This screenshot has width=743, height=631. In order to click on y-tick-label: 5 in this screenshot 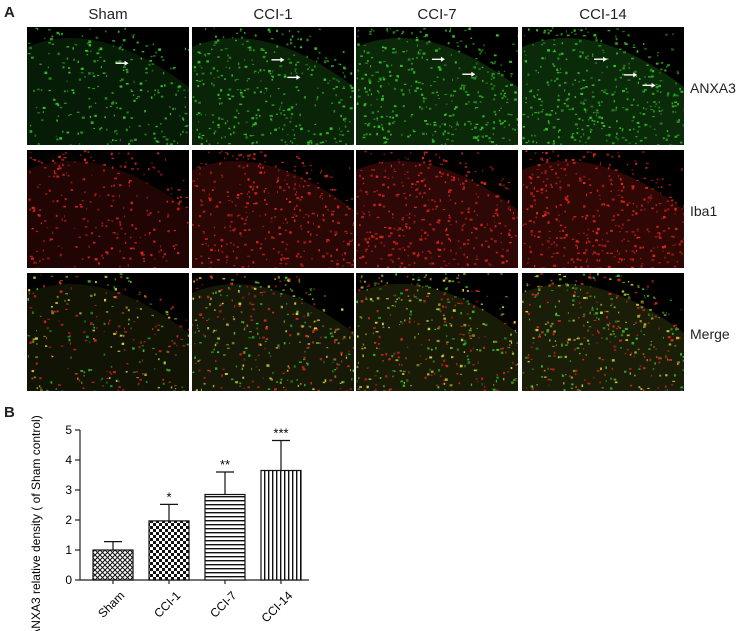, I will do `click(68, 430)`.